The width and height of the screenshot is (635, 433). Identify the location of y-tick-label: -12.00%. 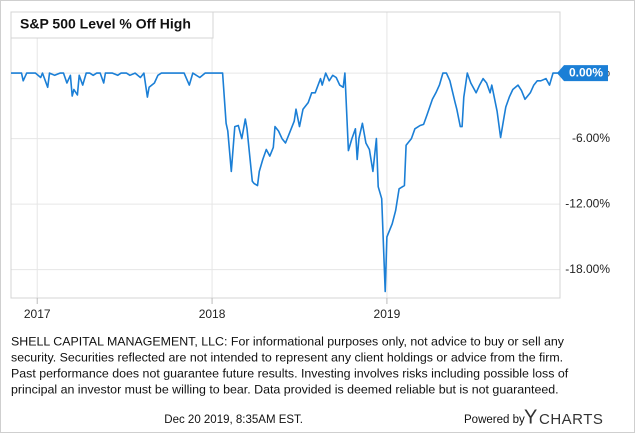
(587, 203).